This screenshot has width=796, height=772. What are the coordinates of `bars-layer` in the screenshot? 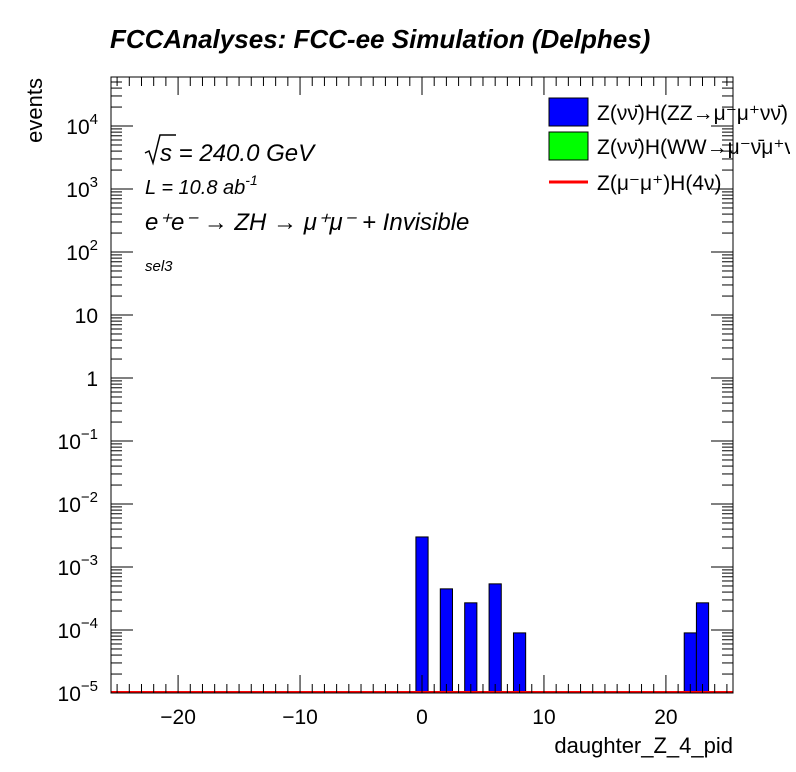 It's located at (562, 615).